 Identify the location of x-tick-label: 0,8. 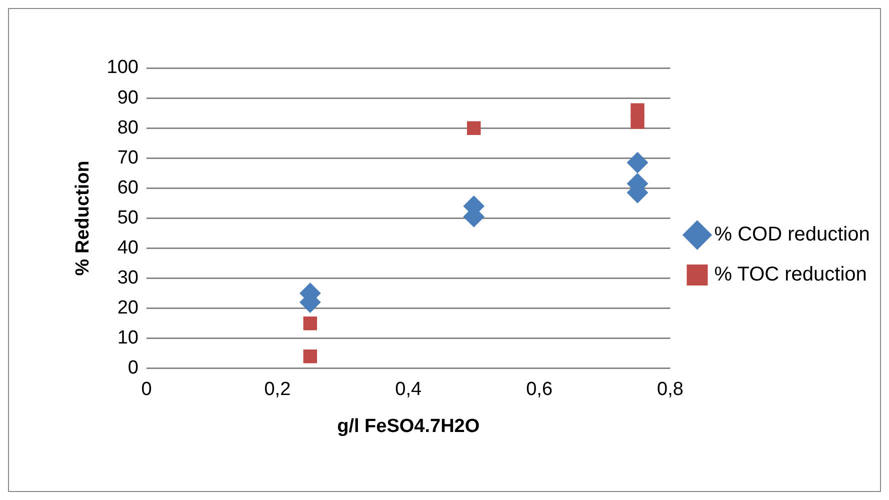
(670, 389).